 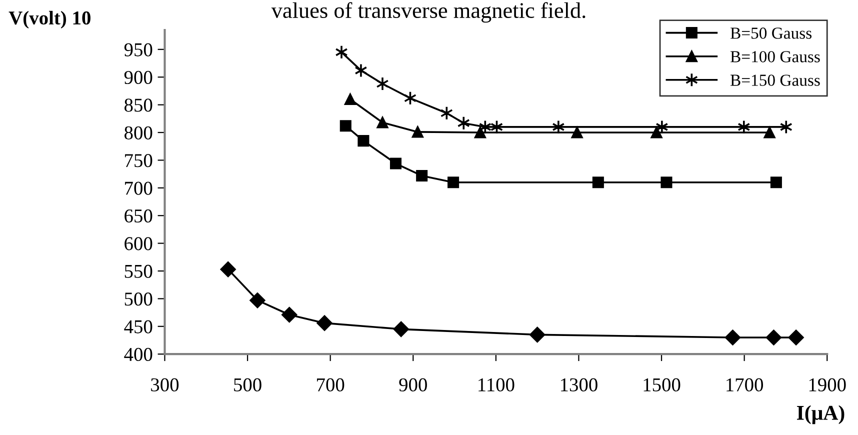 I want to click on y-tick-label: 850, so click(x=138, y=105).